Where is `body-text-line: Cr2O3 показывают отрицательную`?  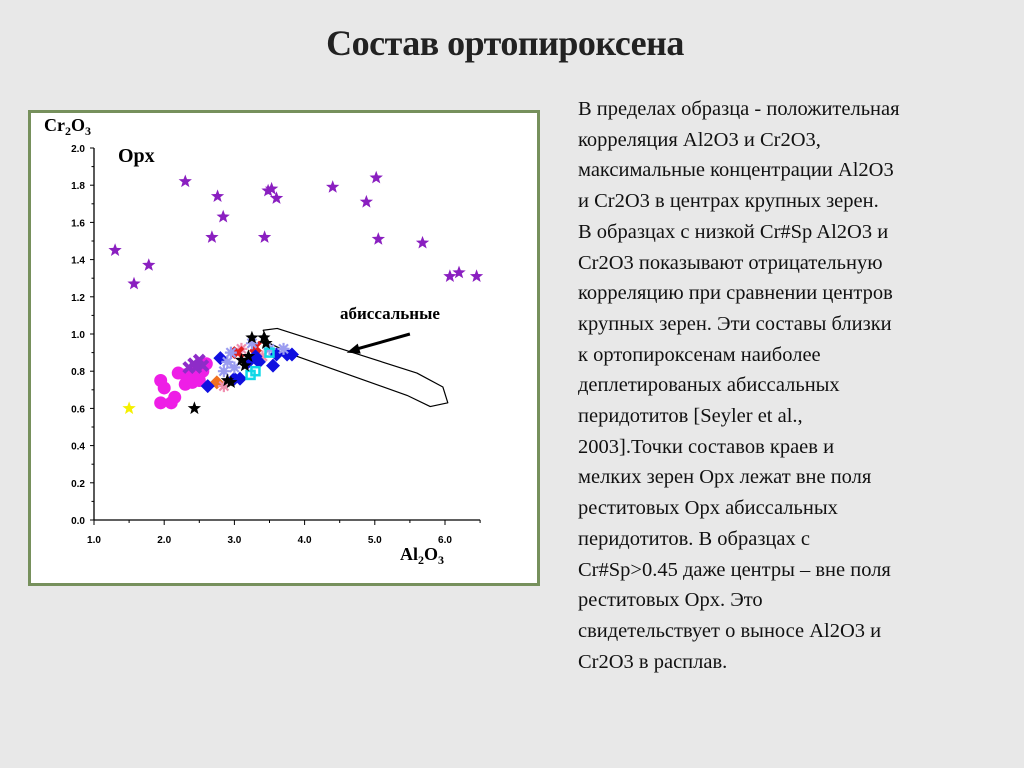 body-text-line: Cr2O3 показывают отрицательную is located at coordinates (730, 262).